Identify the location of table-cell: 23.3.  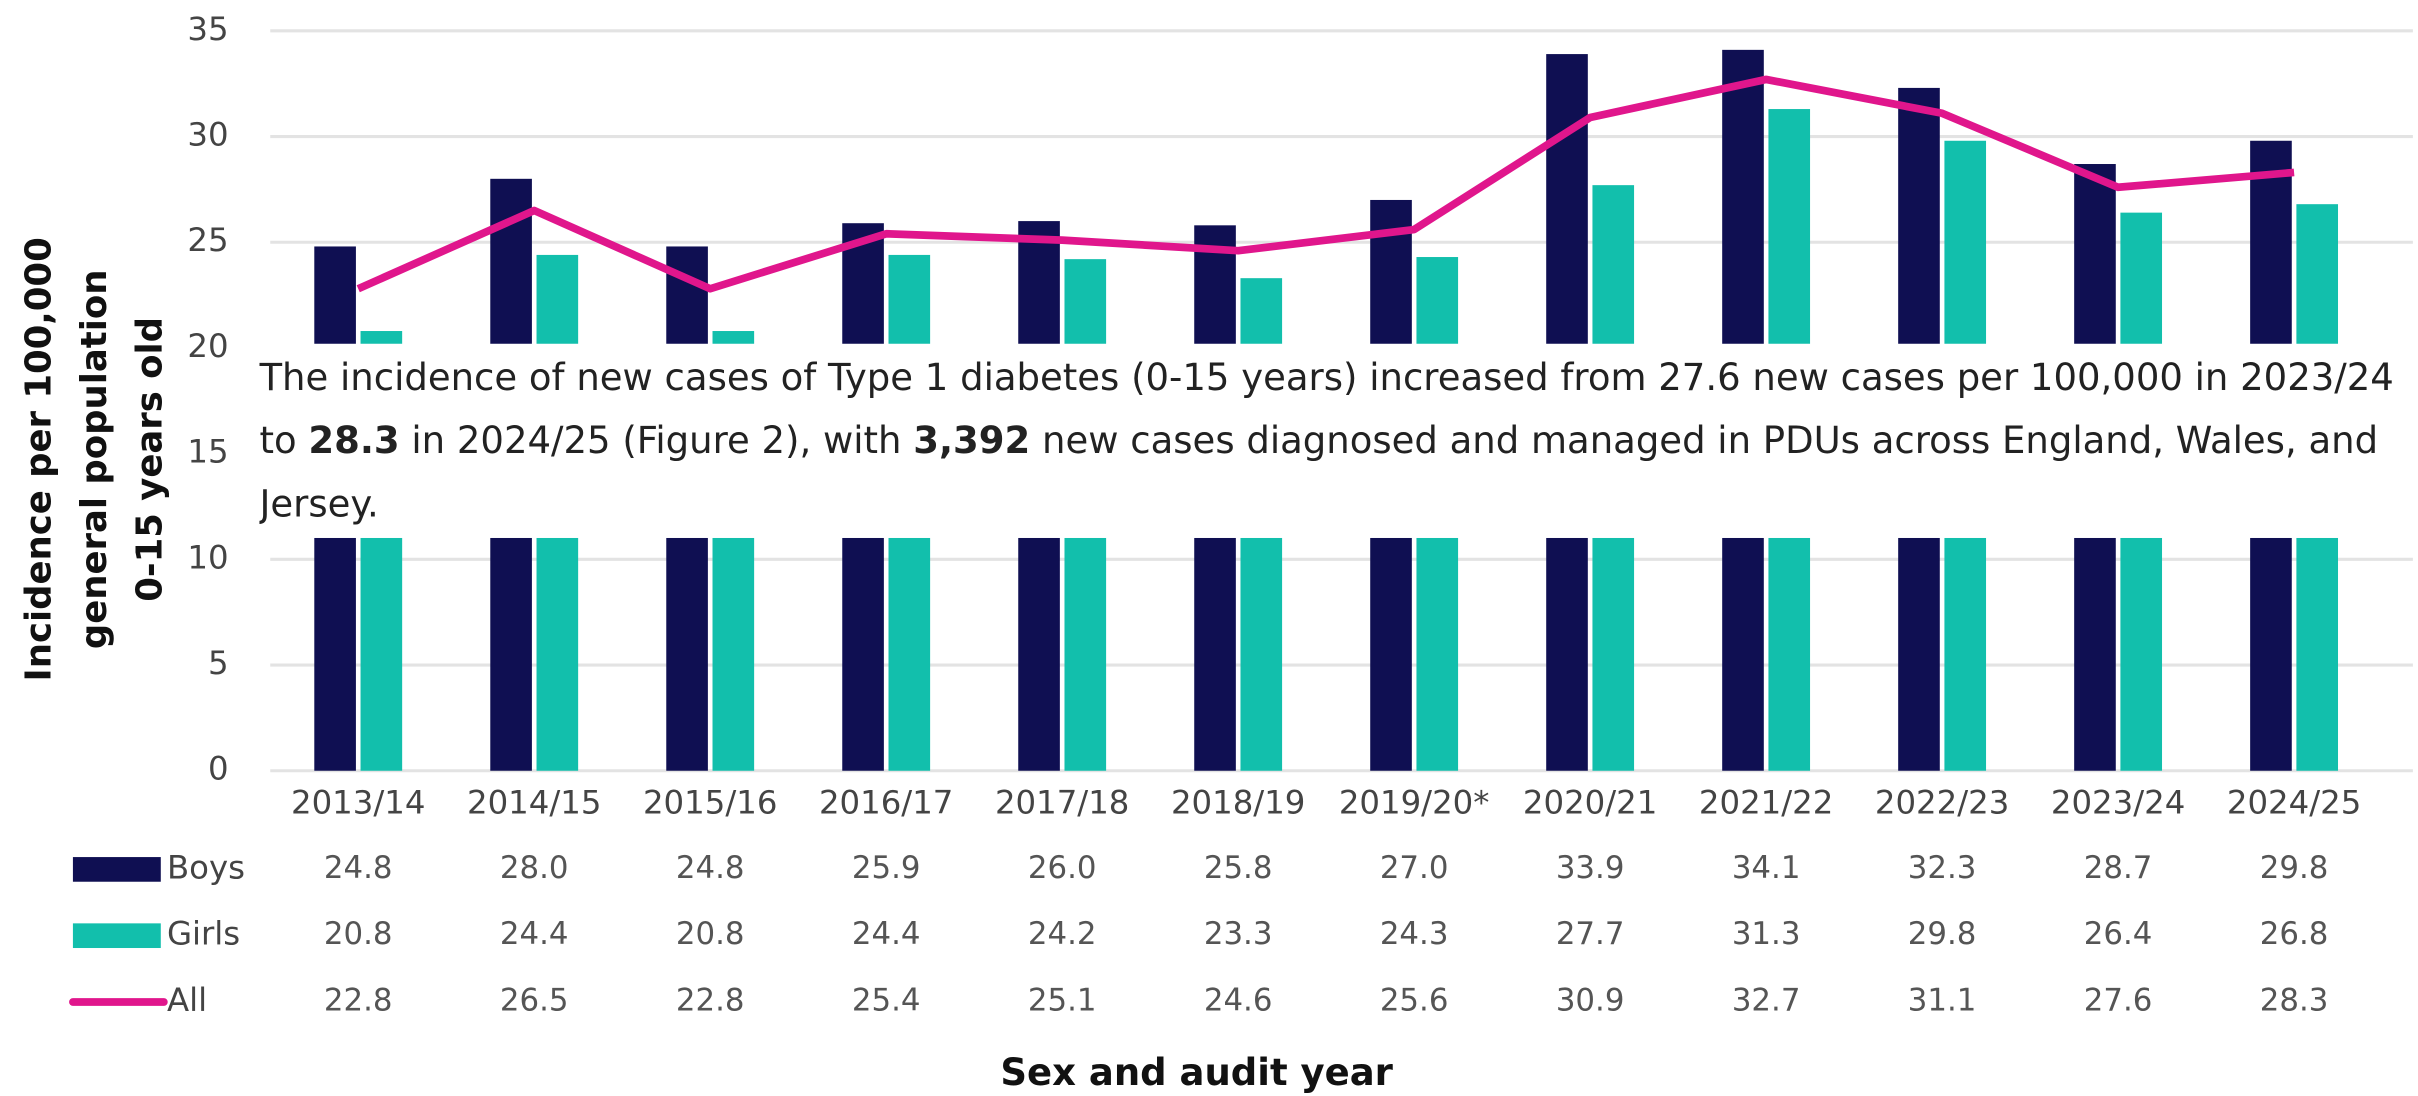
(1238, 934).